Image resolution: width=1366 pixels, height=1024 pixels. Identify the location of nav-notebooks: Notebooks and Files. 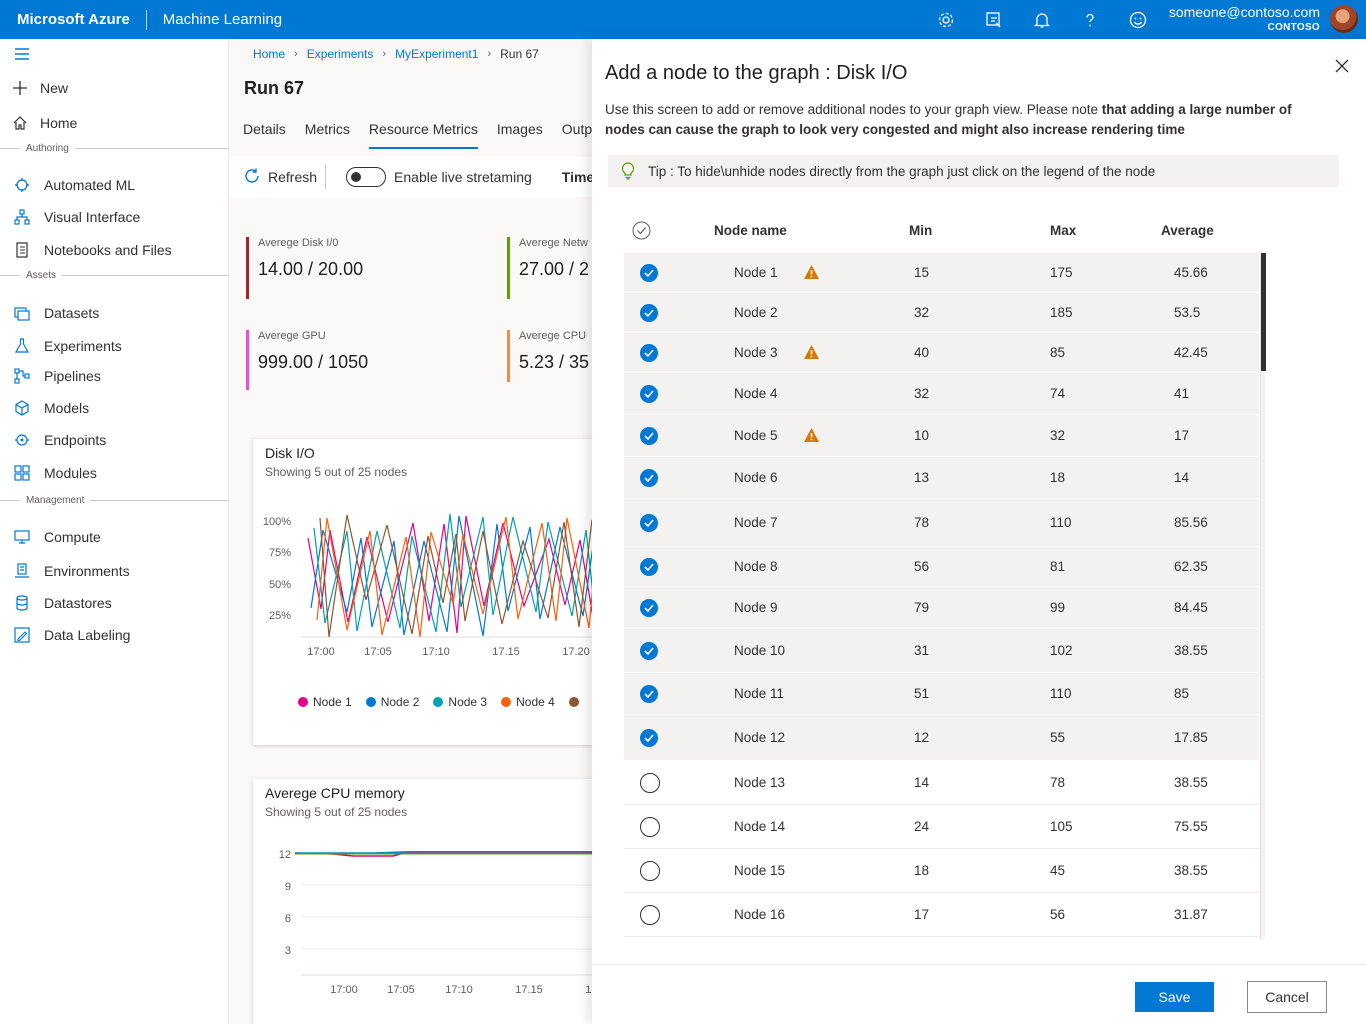
(114, 250).